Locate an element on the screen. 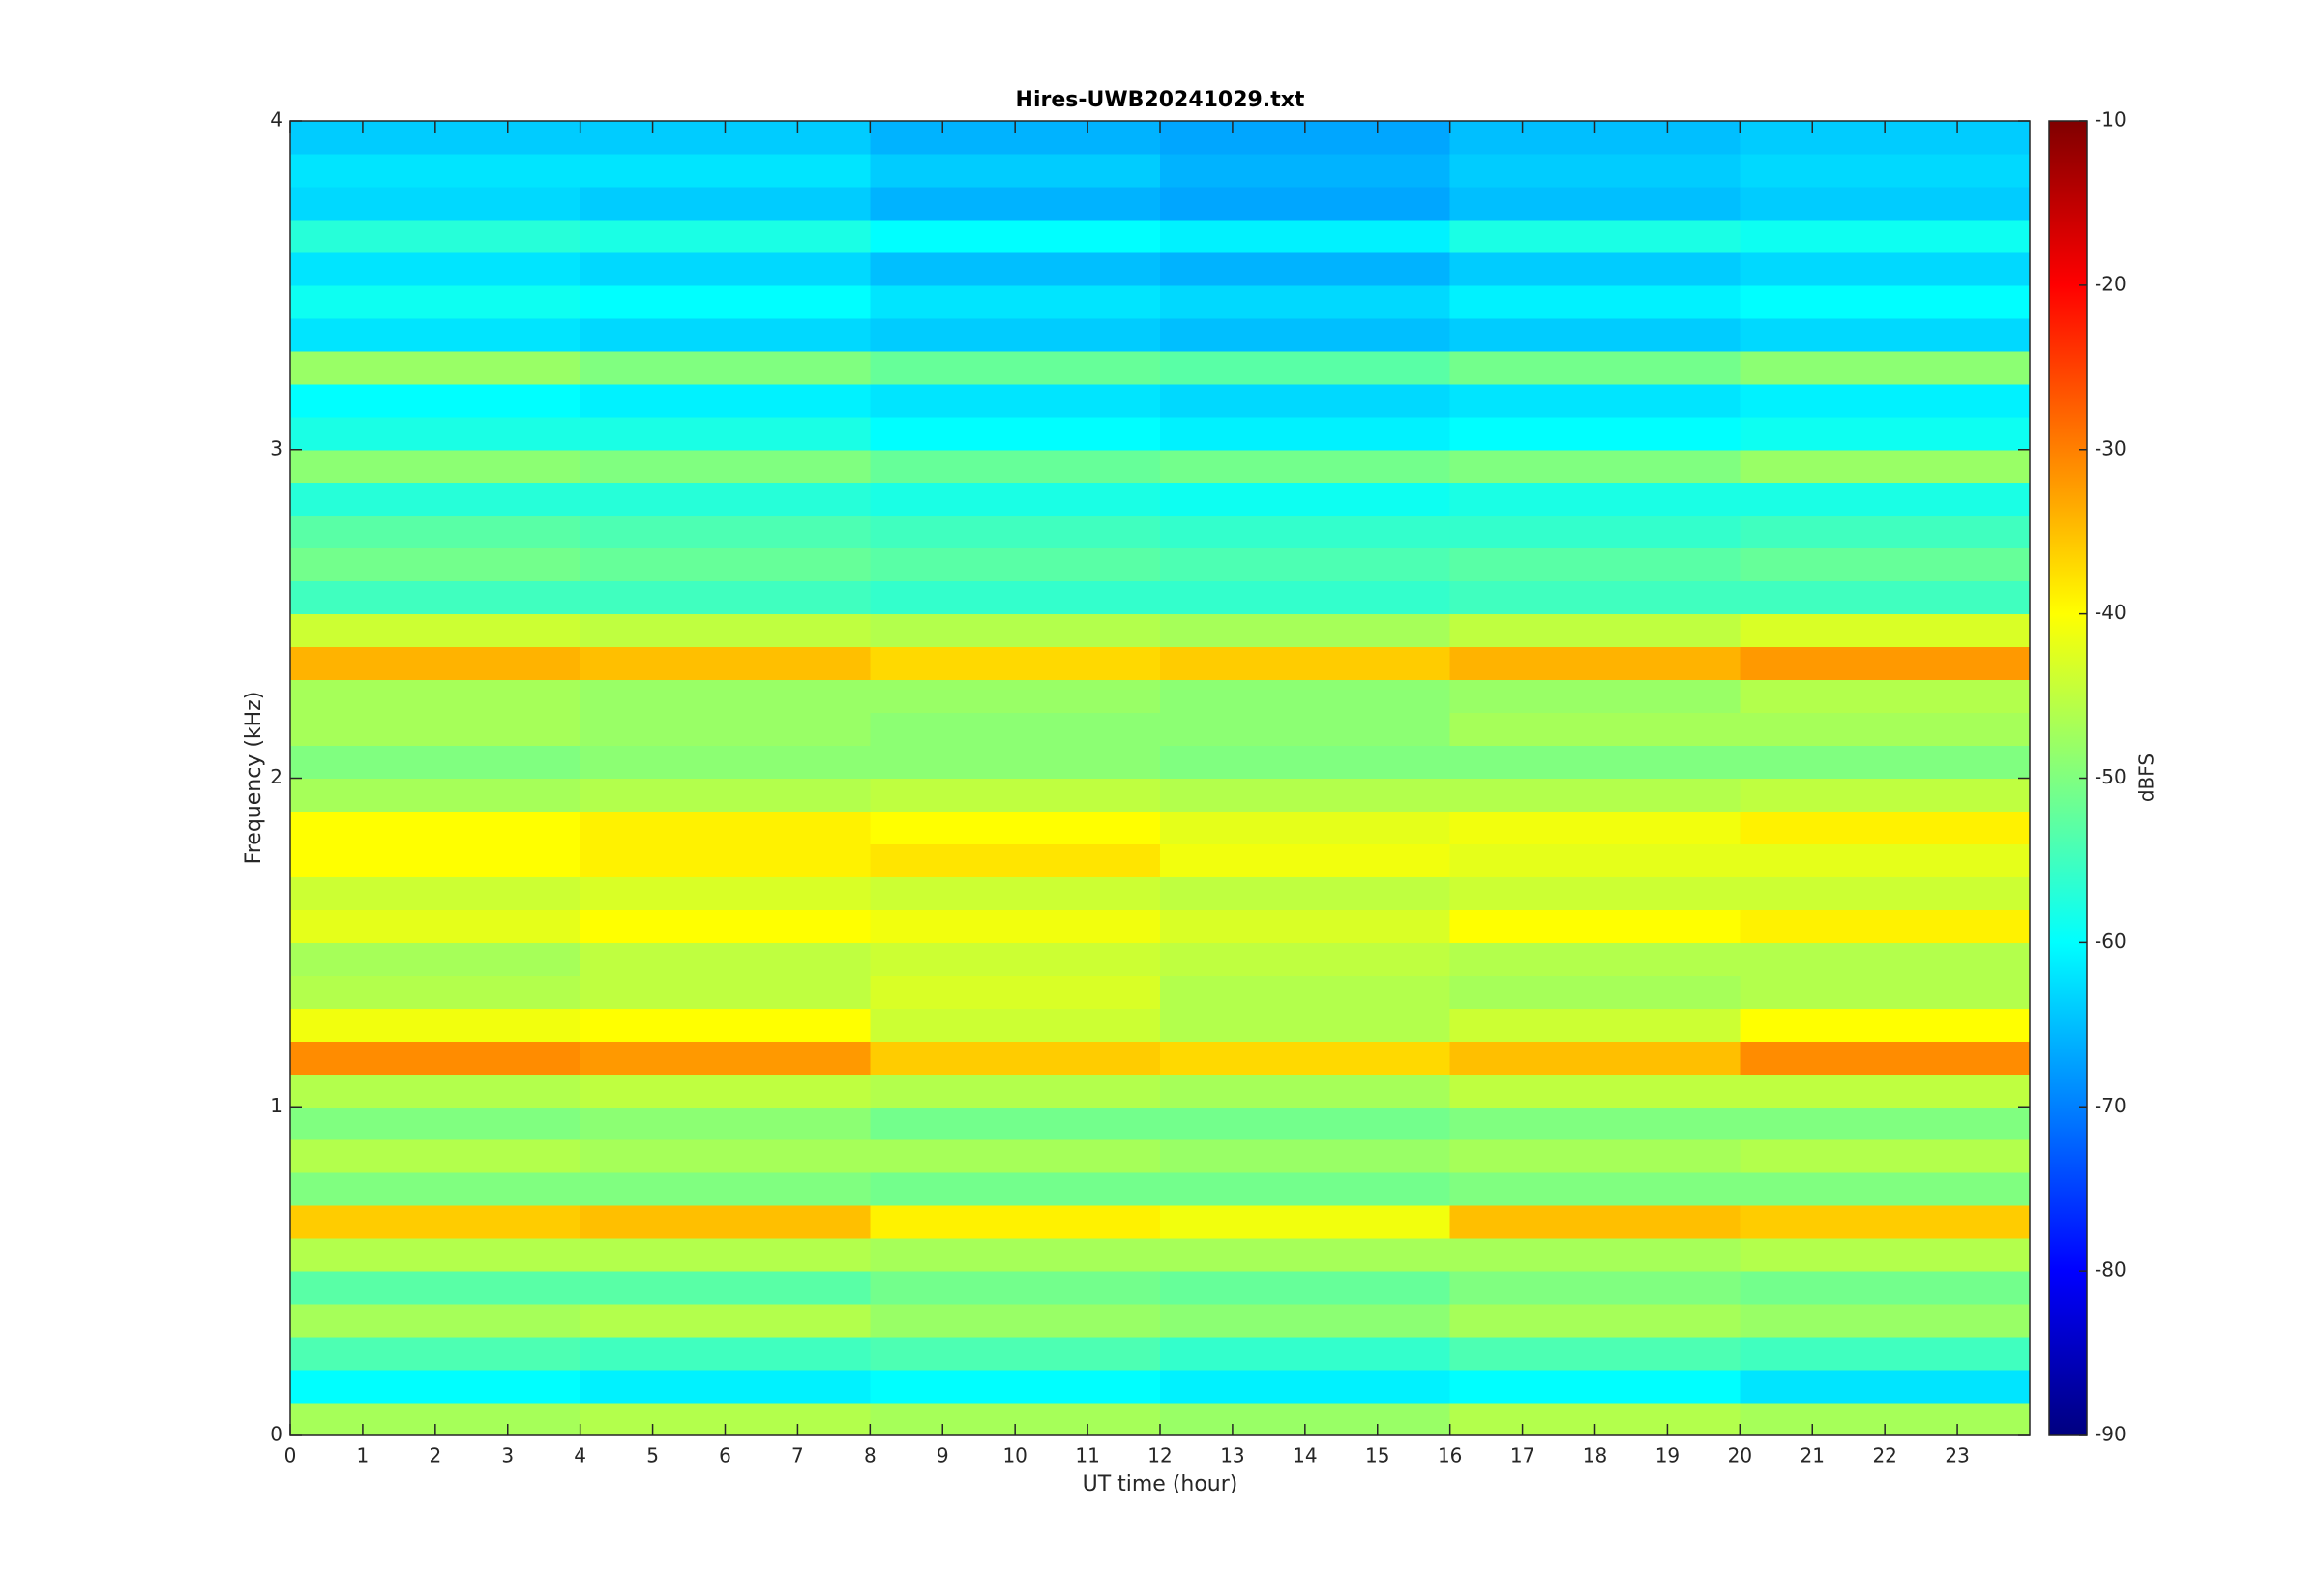  x-tick-label: 17 is located at coordinates (1522, 1455).